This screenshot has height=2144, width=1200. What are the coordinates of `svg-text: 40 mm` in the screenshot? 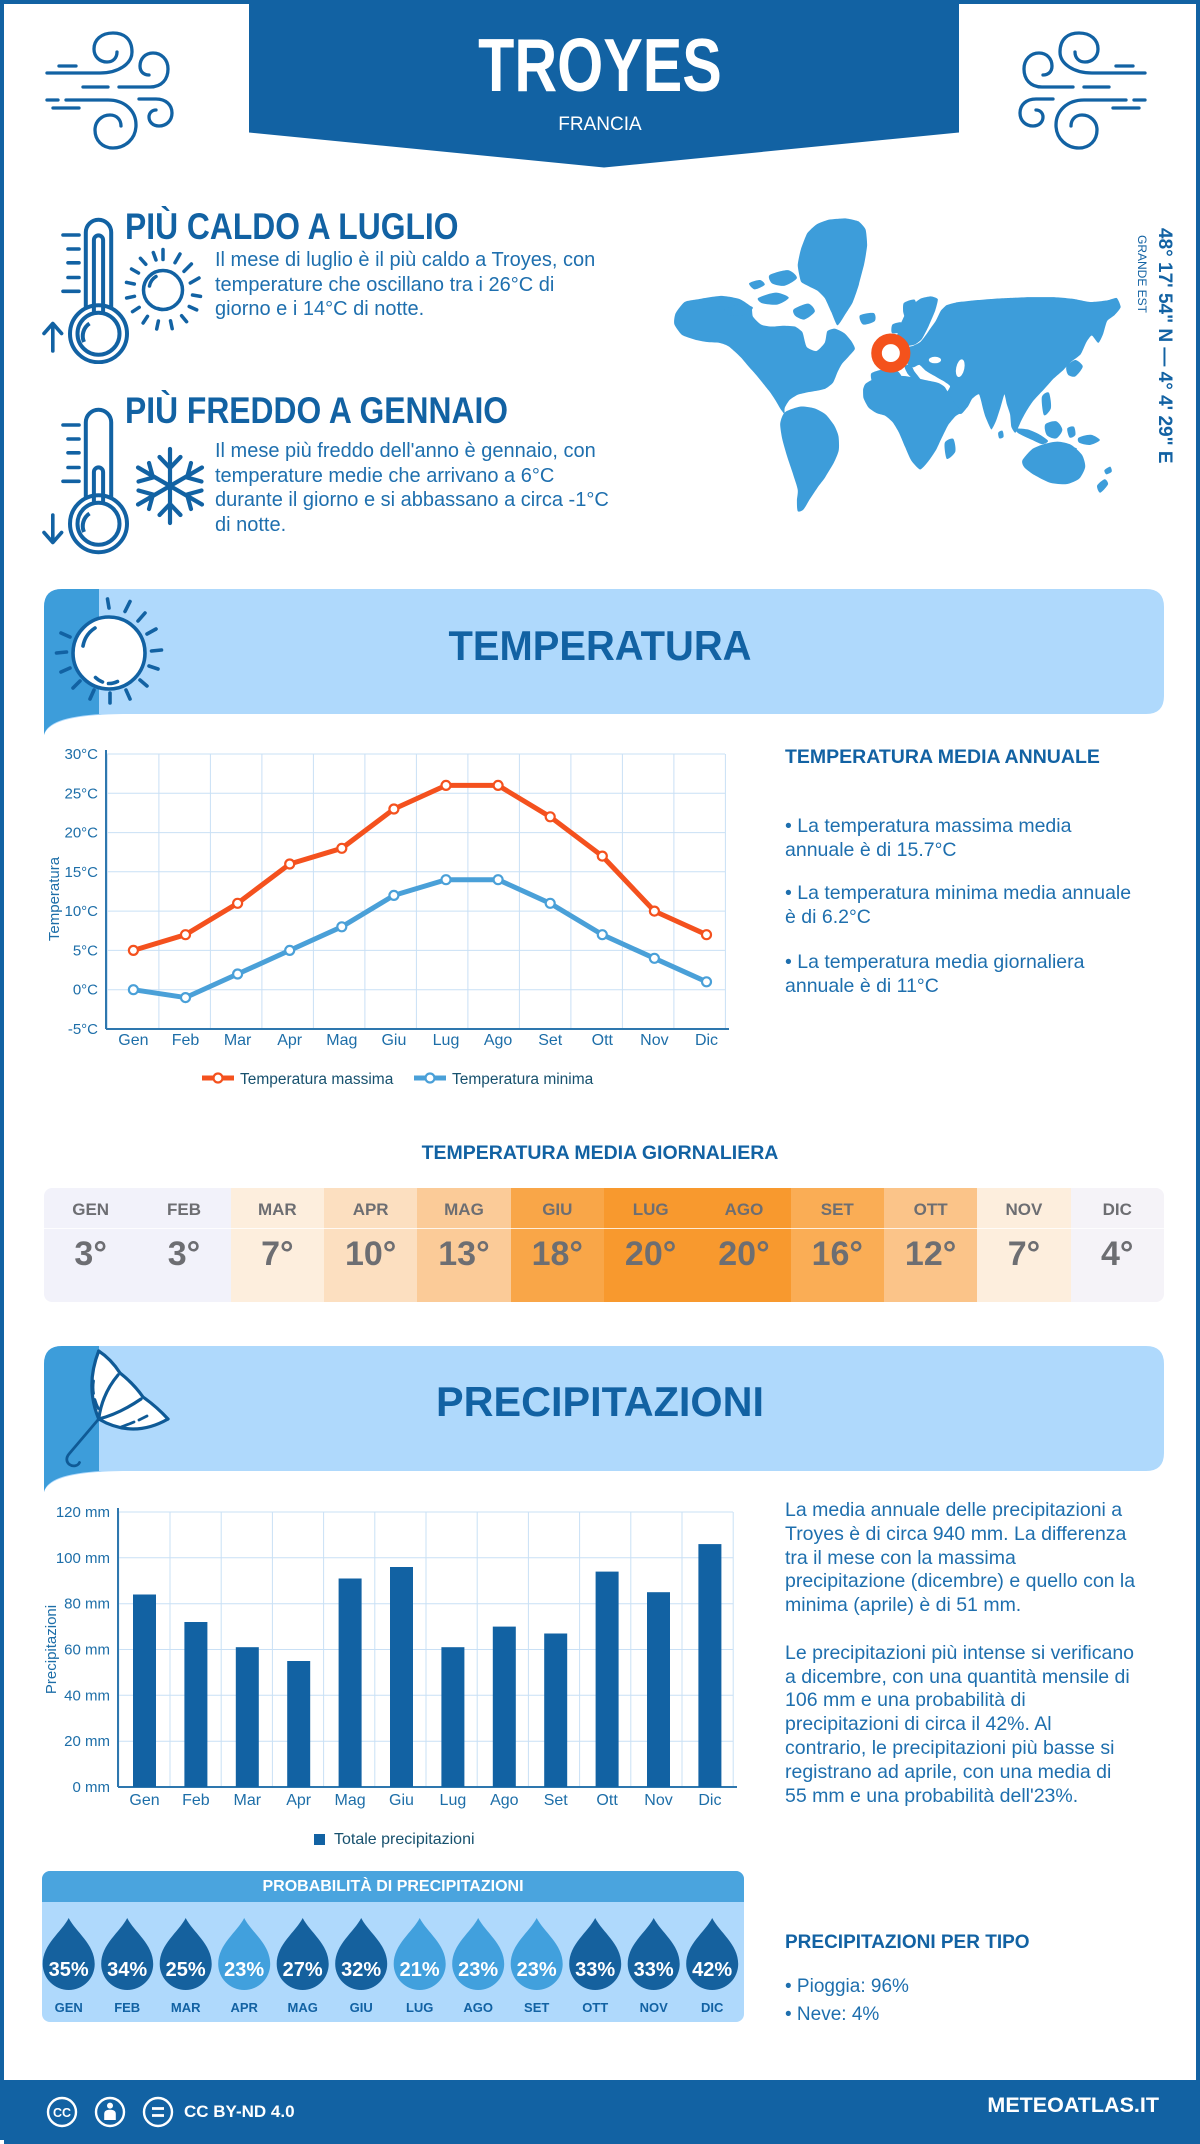 It's located at (87, 1695).